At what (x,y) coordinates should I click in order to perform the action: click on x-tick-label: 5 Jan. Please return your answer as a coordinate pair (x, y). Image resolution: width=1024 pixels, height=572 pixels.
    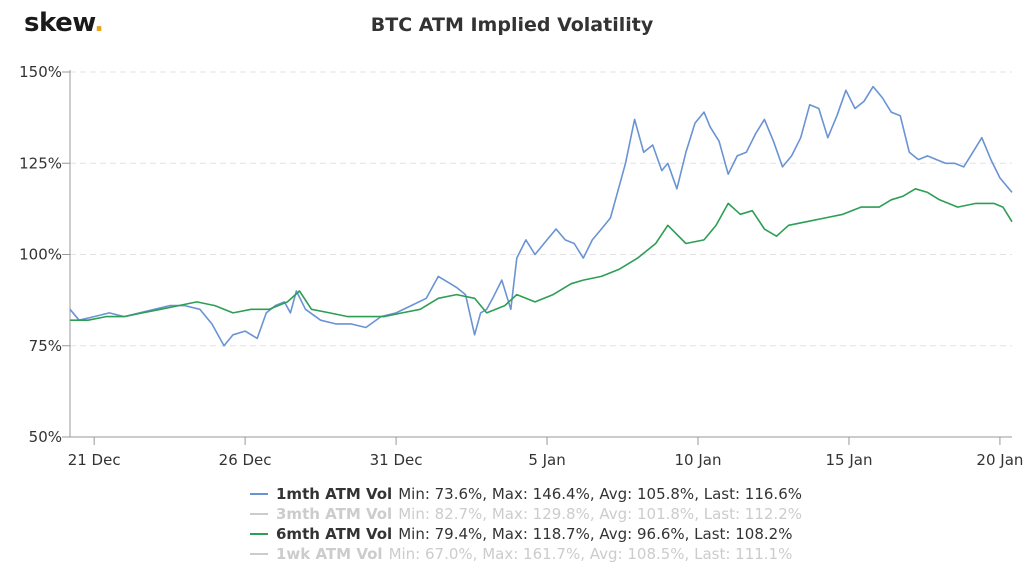
    Looking at the image, I should click on (546, 460).